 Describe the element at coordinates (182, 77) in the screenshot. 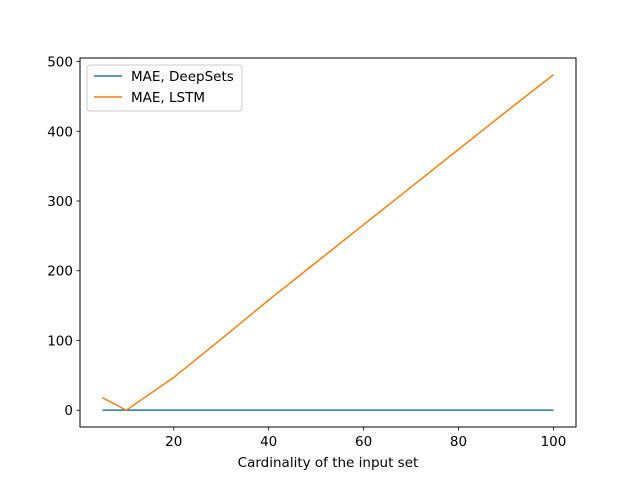

I see `legend-label-deepsets: MAE, DeepSets` at that location.